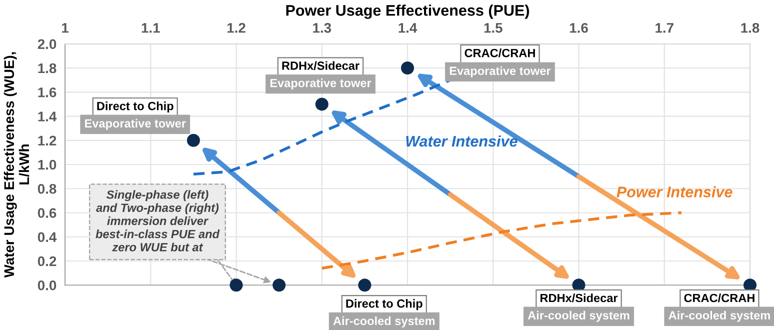  I want to click on y-tick-label: 1.4, so click(47, 117).